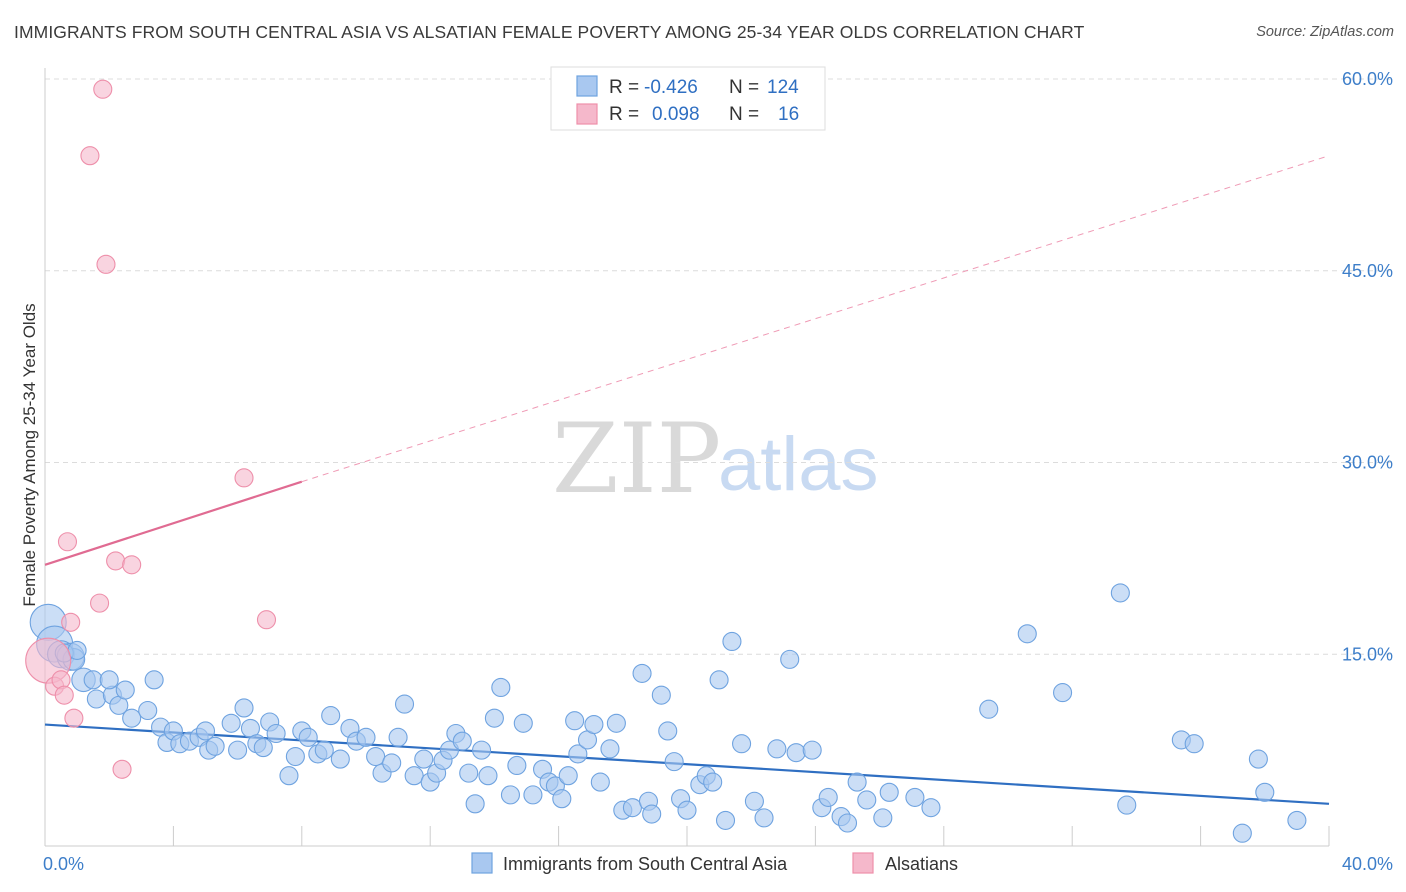  What do you see at coordinates (1367, 864) in the screenshot?
I see `x-tick-label-max: 40.0%` at bounding box center [1367, 864].